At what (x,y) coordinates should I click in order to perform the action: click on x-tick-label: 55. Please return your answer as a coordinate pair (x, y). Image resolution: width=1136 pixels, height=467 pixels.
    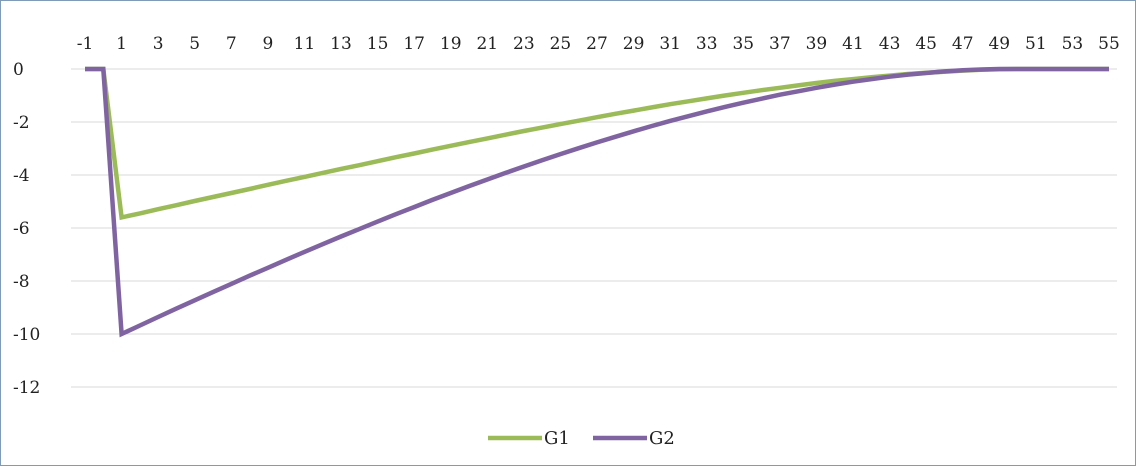
    Looking at the image, I should click on (1109, 44).